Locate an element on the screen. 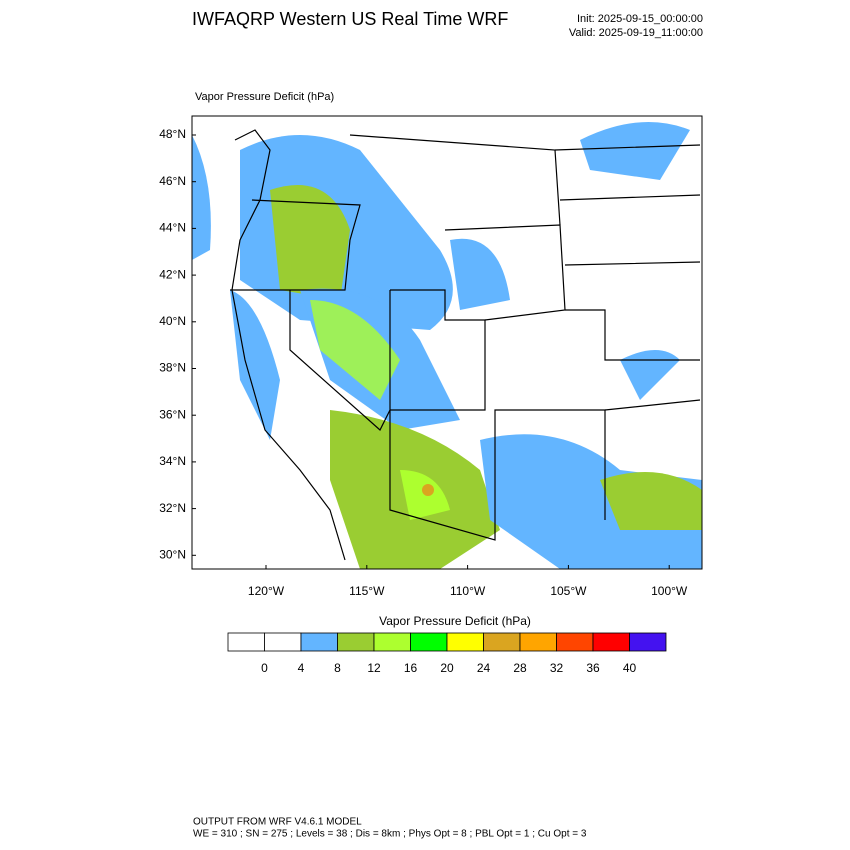 The height and width of the screenshot is (850, 850). lat-label: 42°N is located at coordinates (172, 274).